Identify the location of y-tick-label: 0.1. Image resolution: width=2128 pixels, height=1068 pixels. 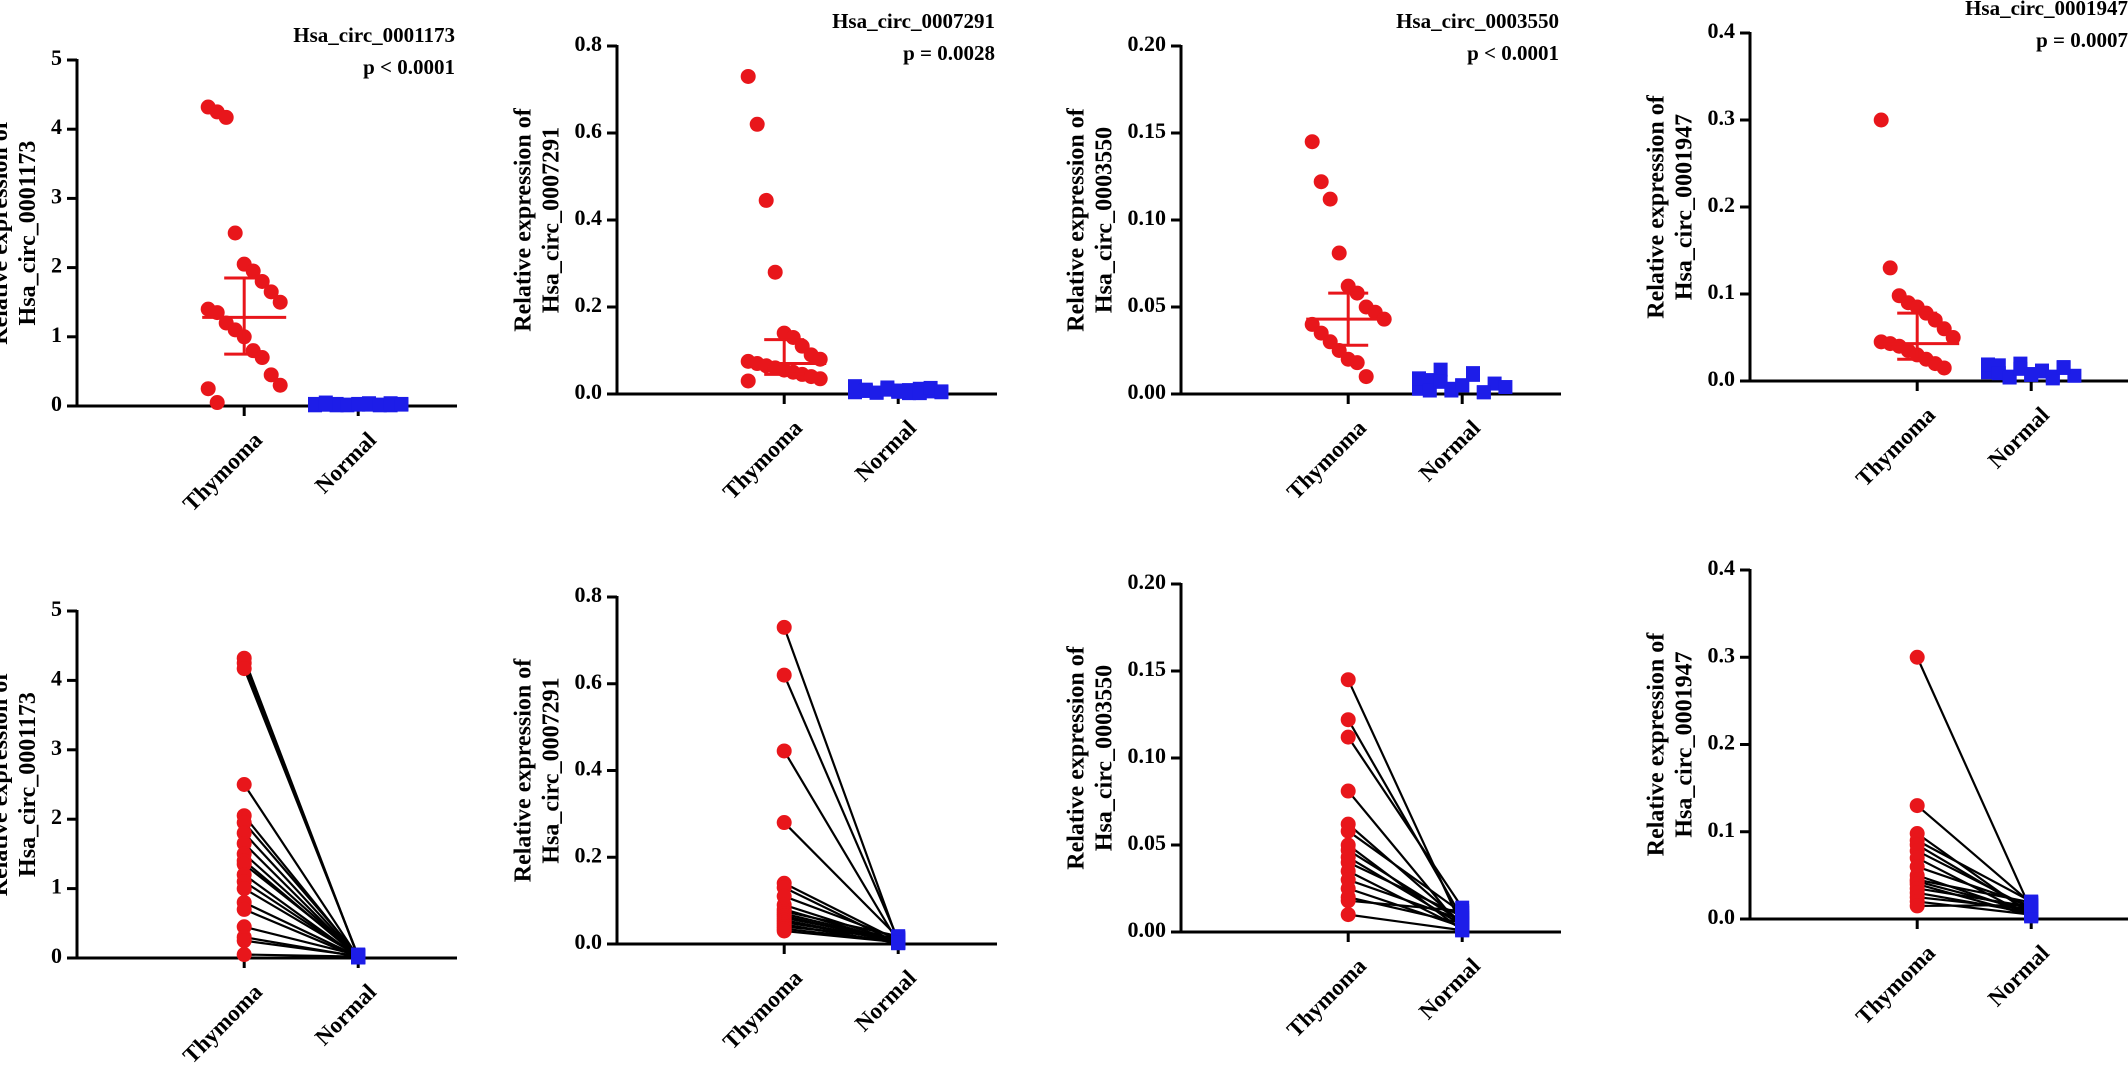
(1722, 829).